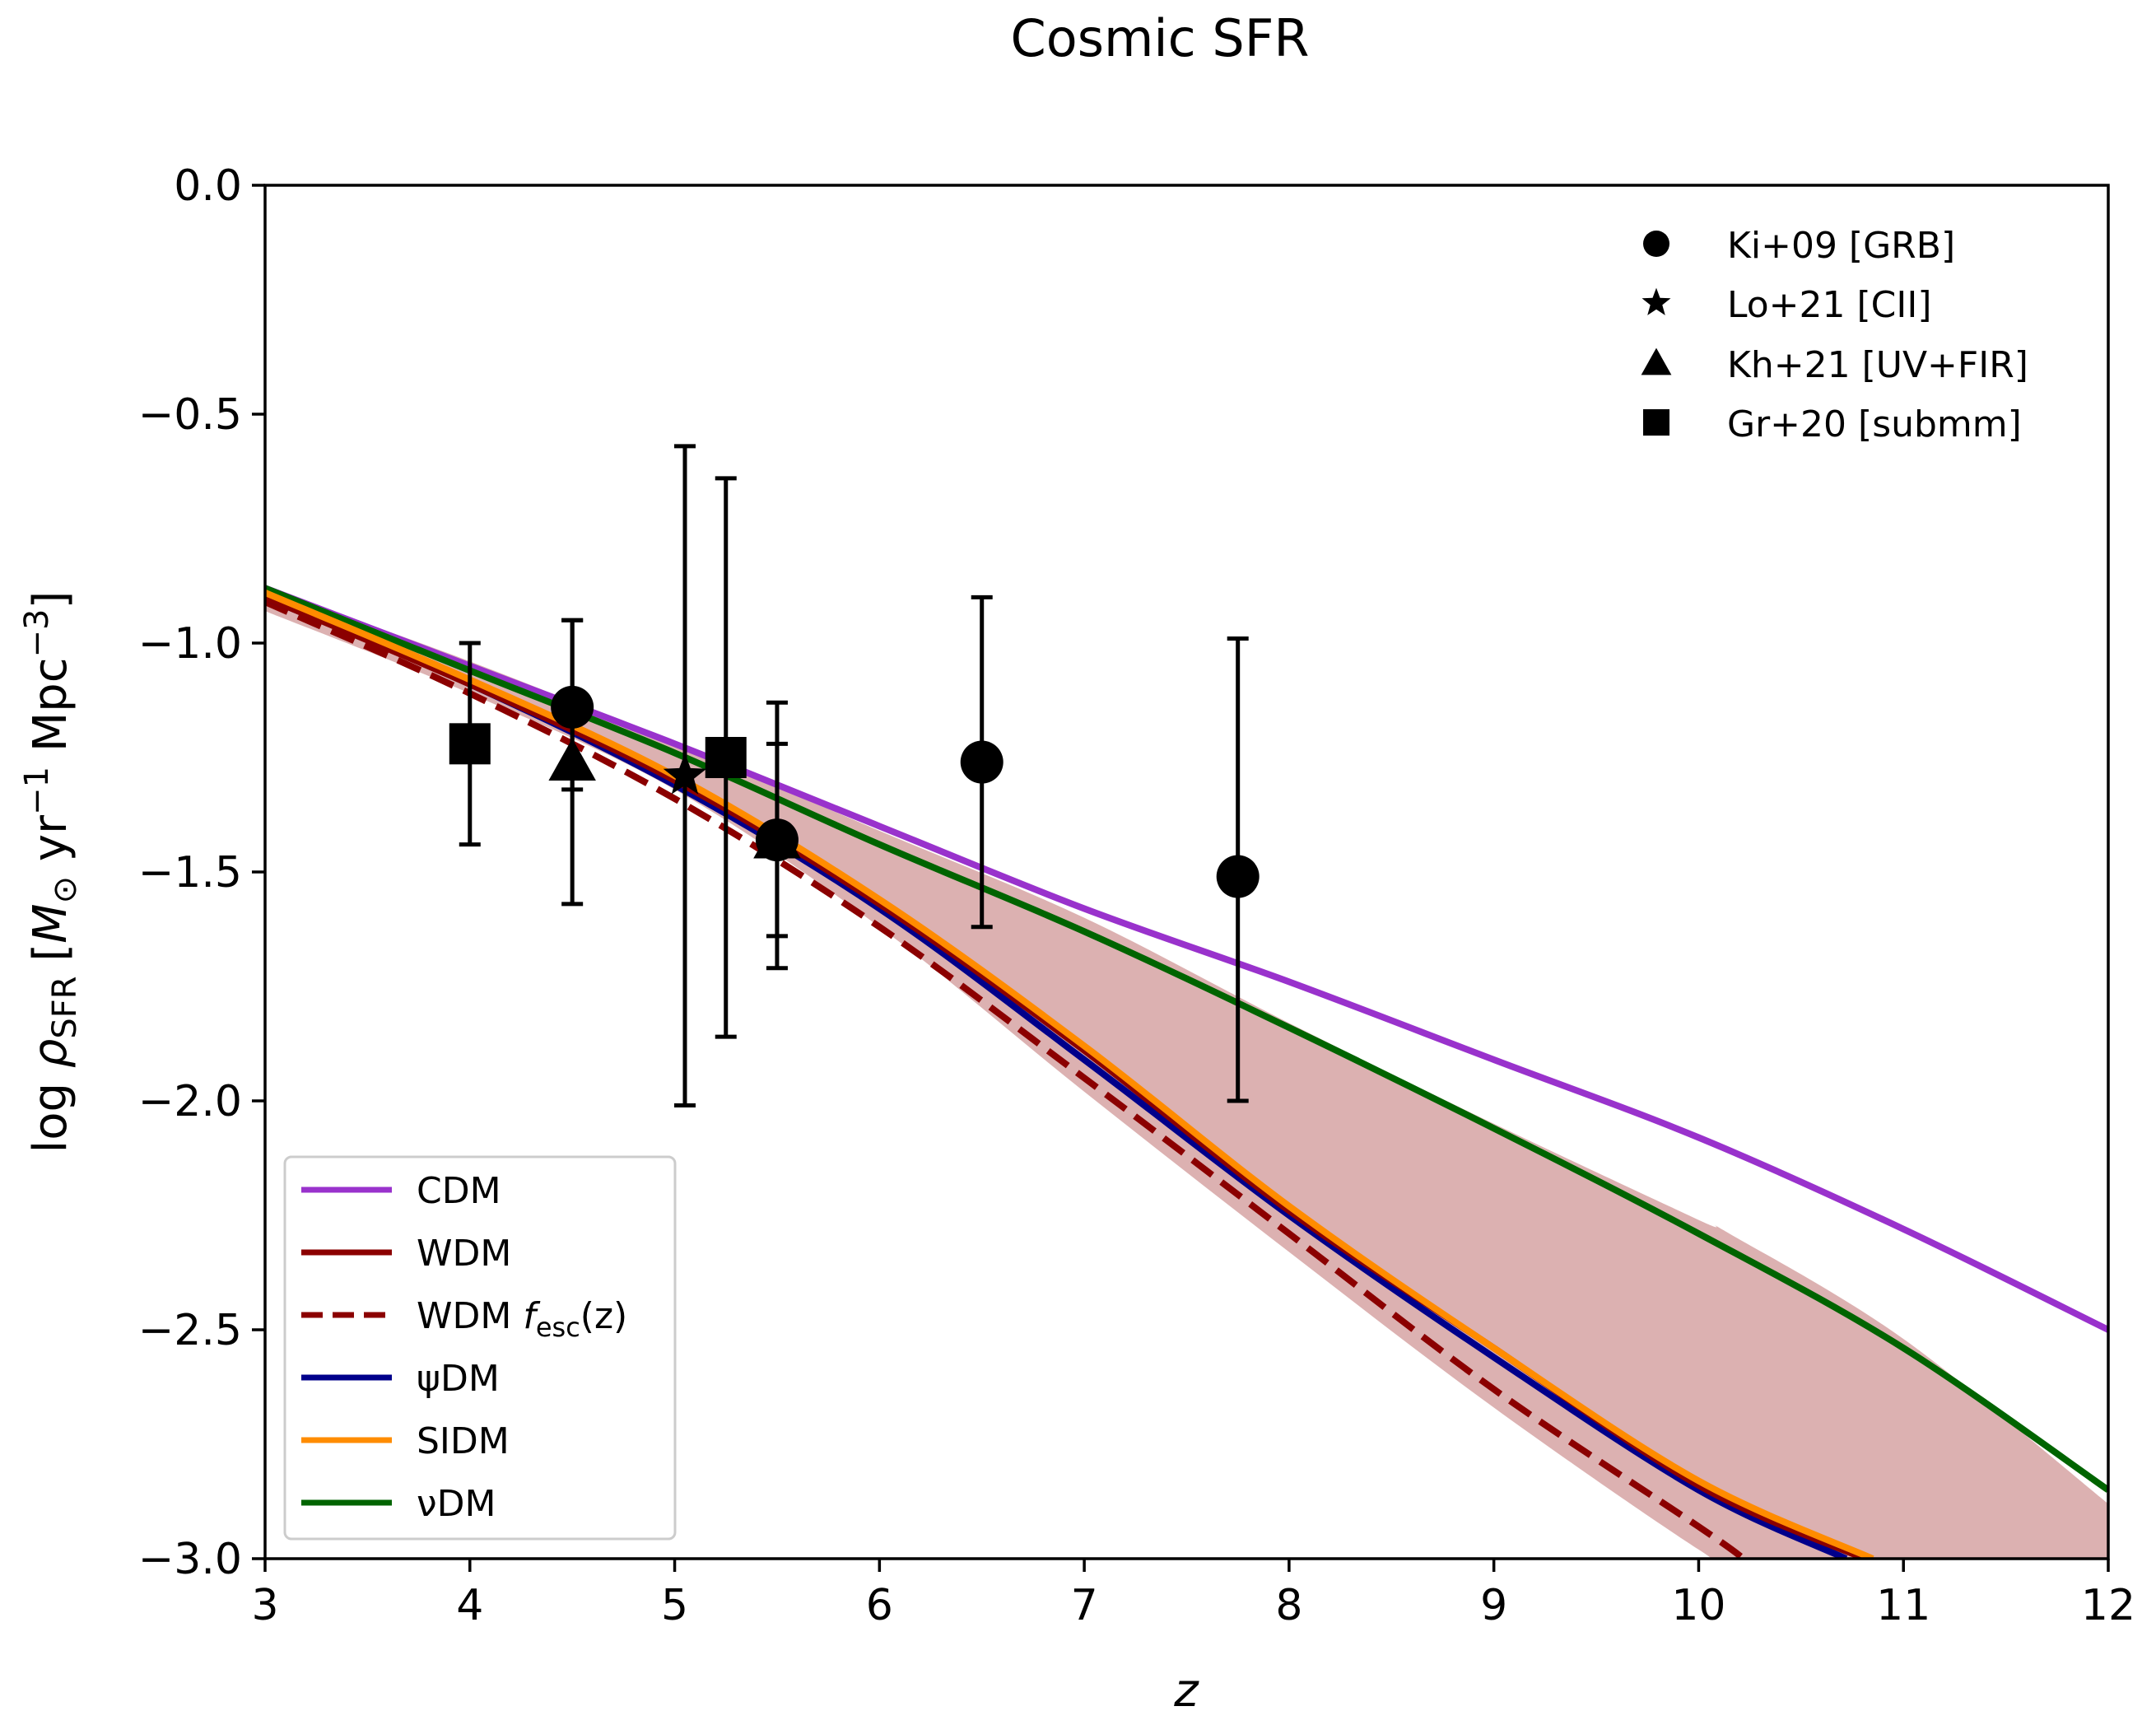 The image size is (2156, 1725). I want to click on x-axis-label: z, so click(1186, 1691).